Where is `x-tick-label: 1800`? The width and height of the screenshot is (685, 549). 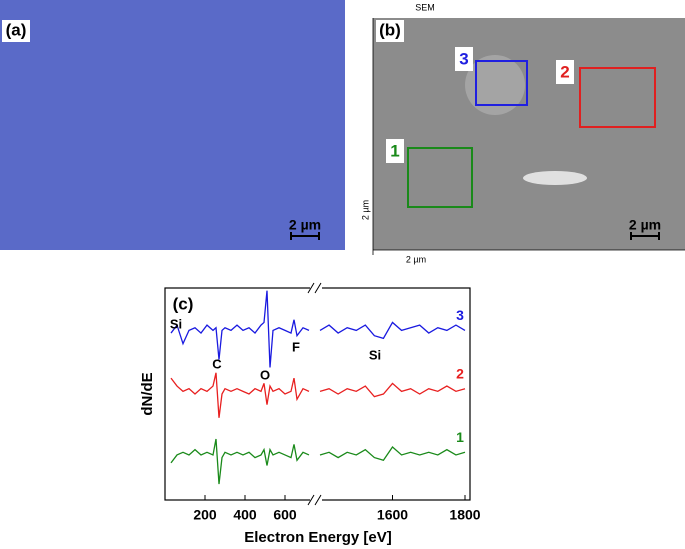
x-tick-label: 1800 is located at coordinates (464, 515).